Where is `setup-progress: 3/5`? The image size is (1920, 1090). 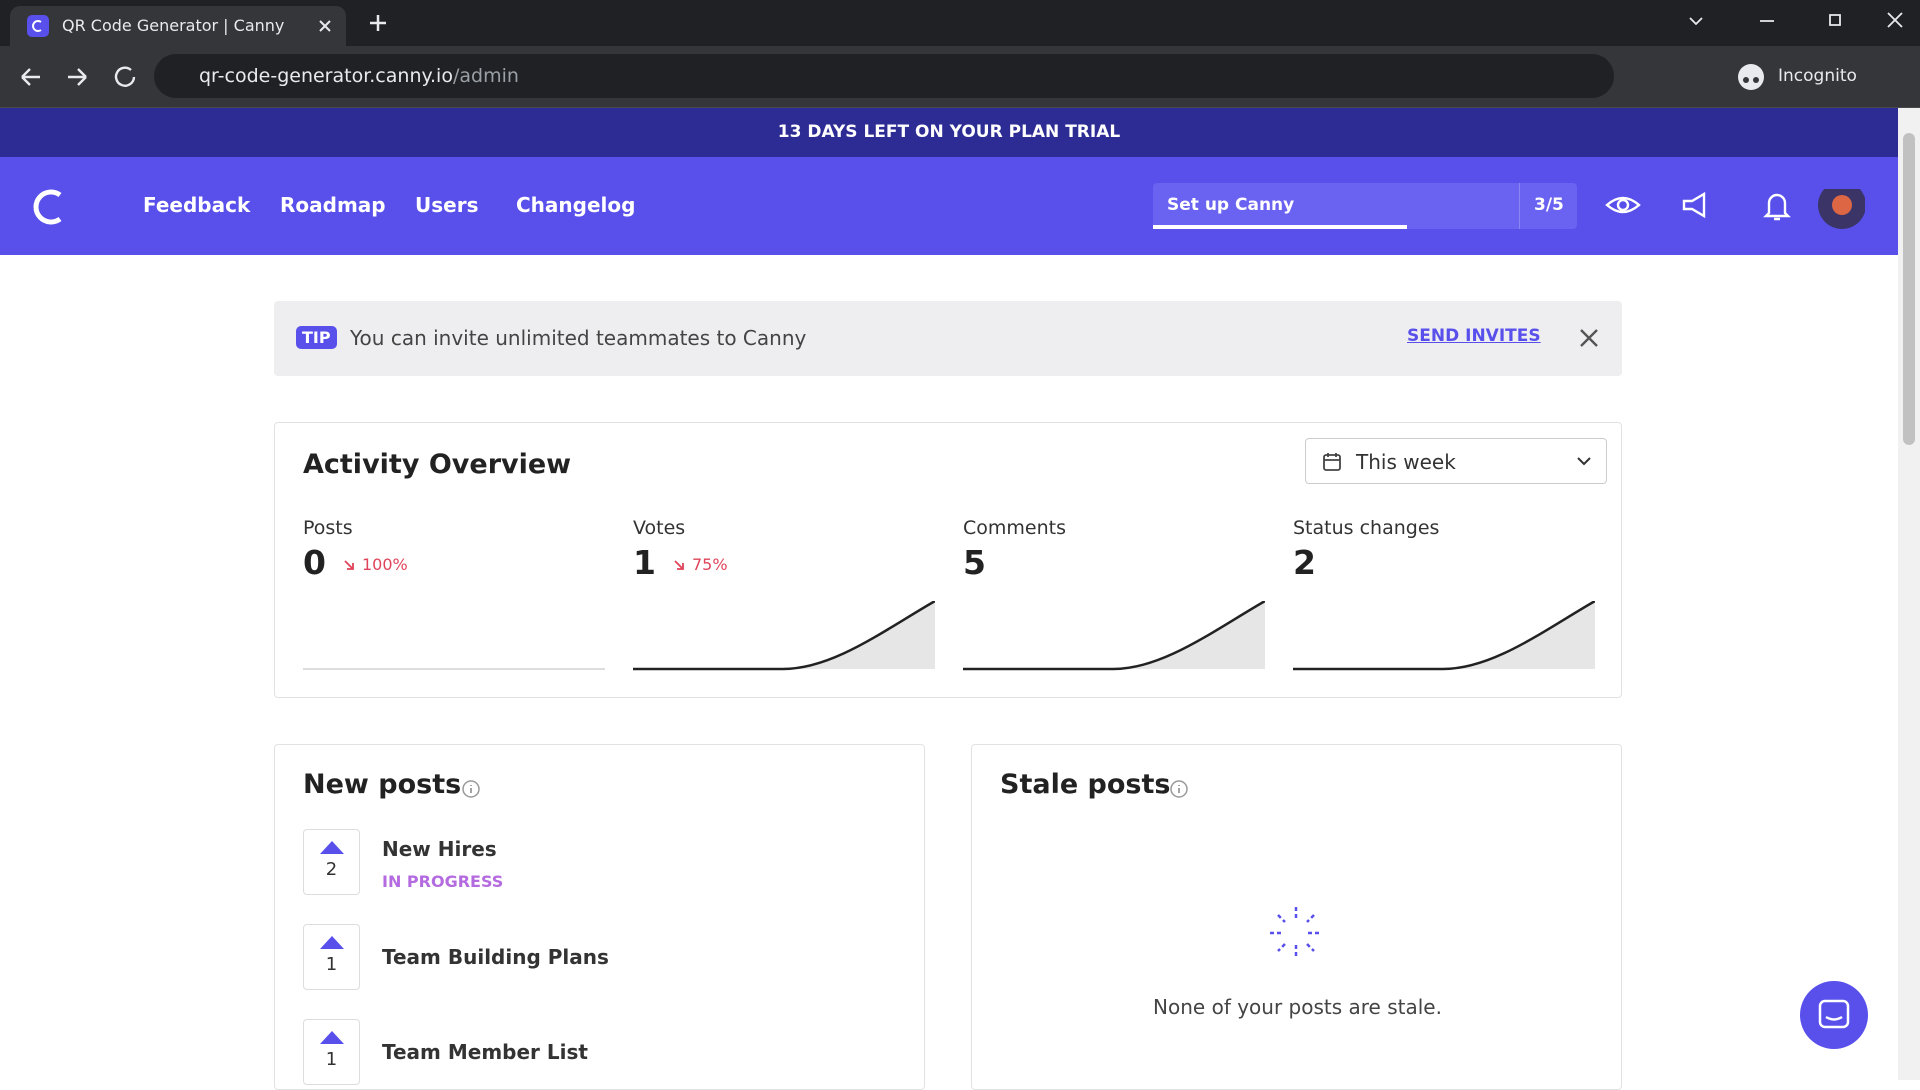 setup-progress: 3/5 is located at coordinates (1549, 205).